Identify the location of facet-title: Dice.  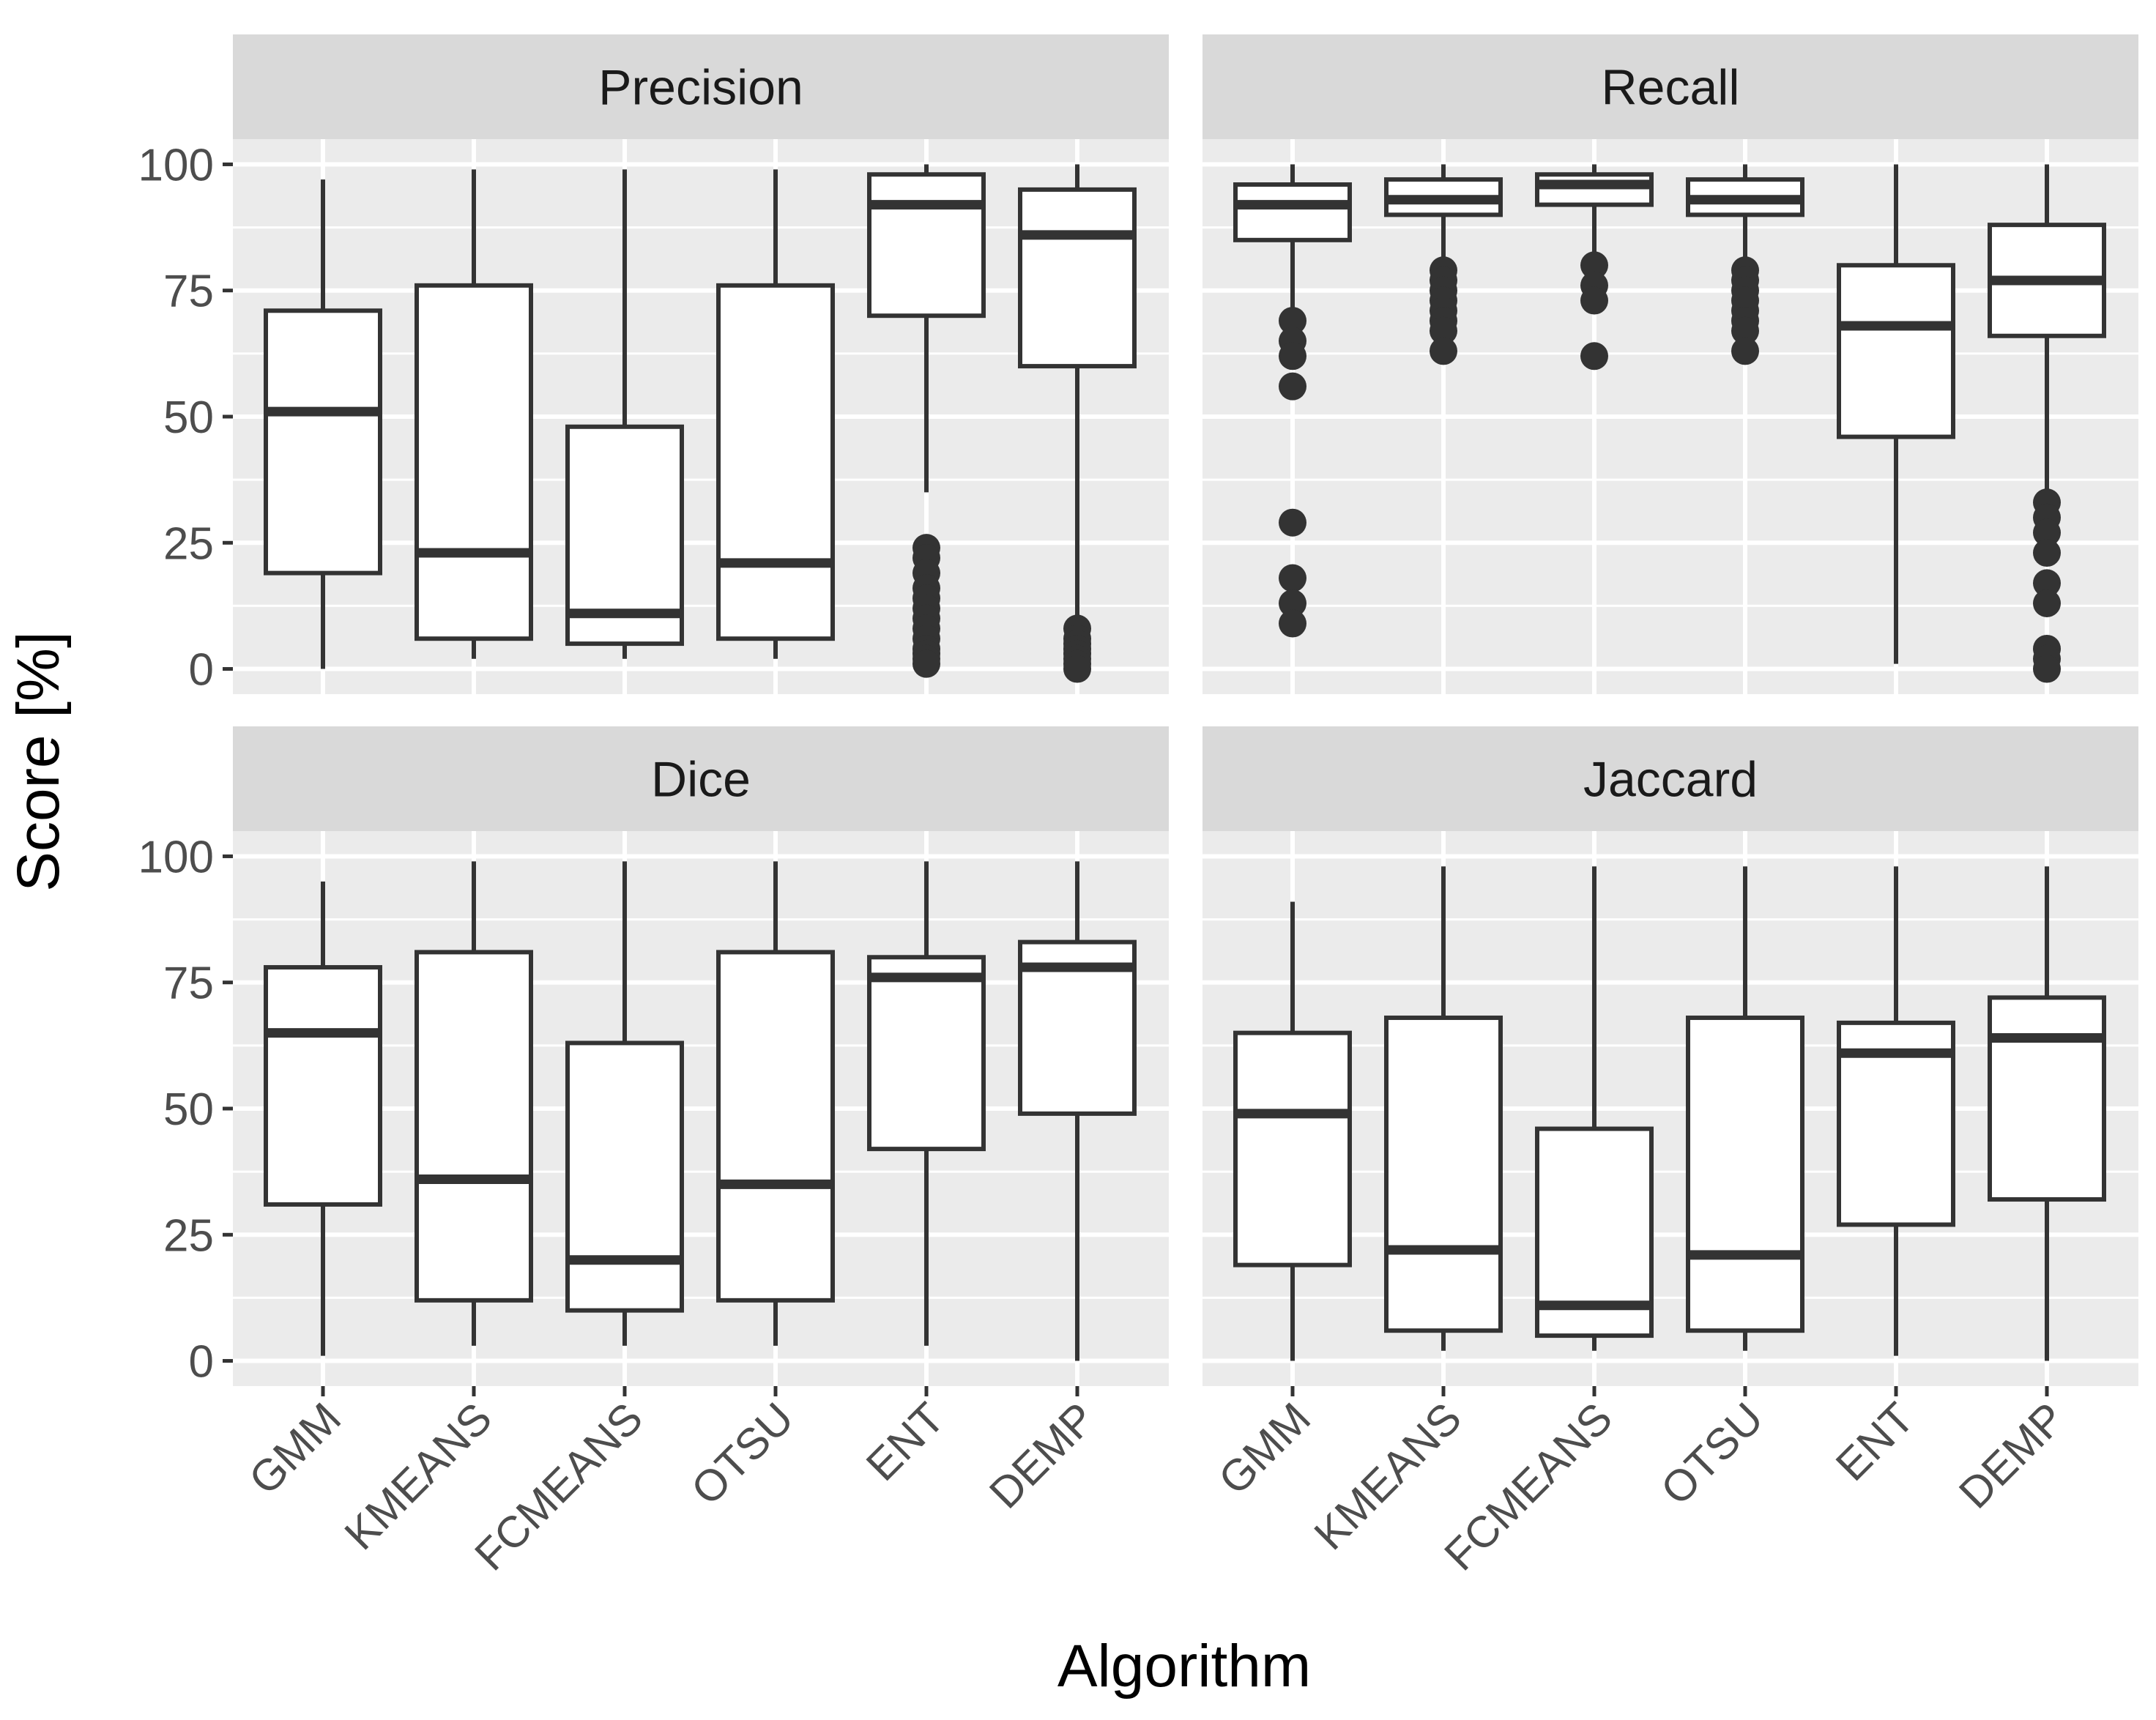
(701, 780).